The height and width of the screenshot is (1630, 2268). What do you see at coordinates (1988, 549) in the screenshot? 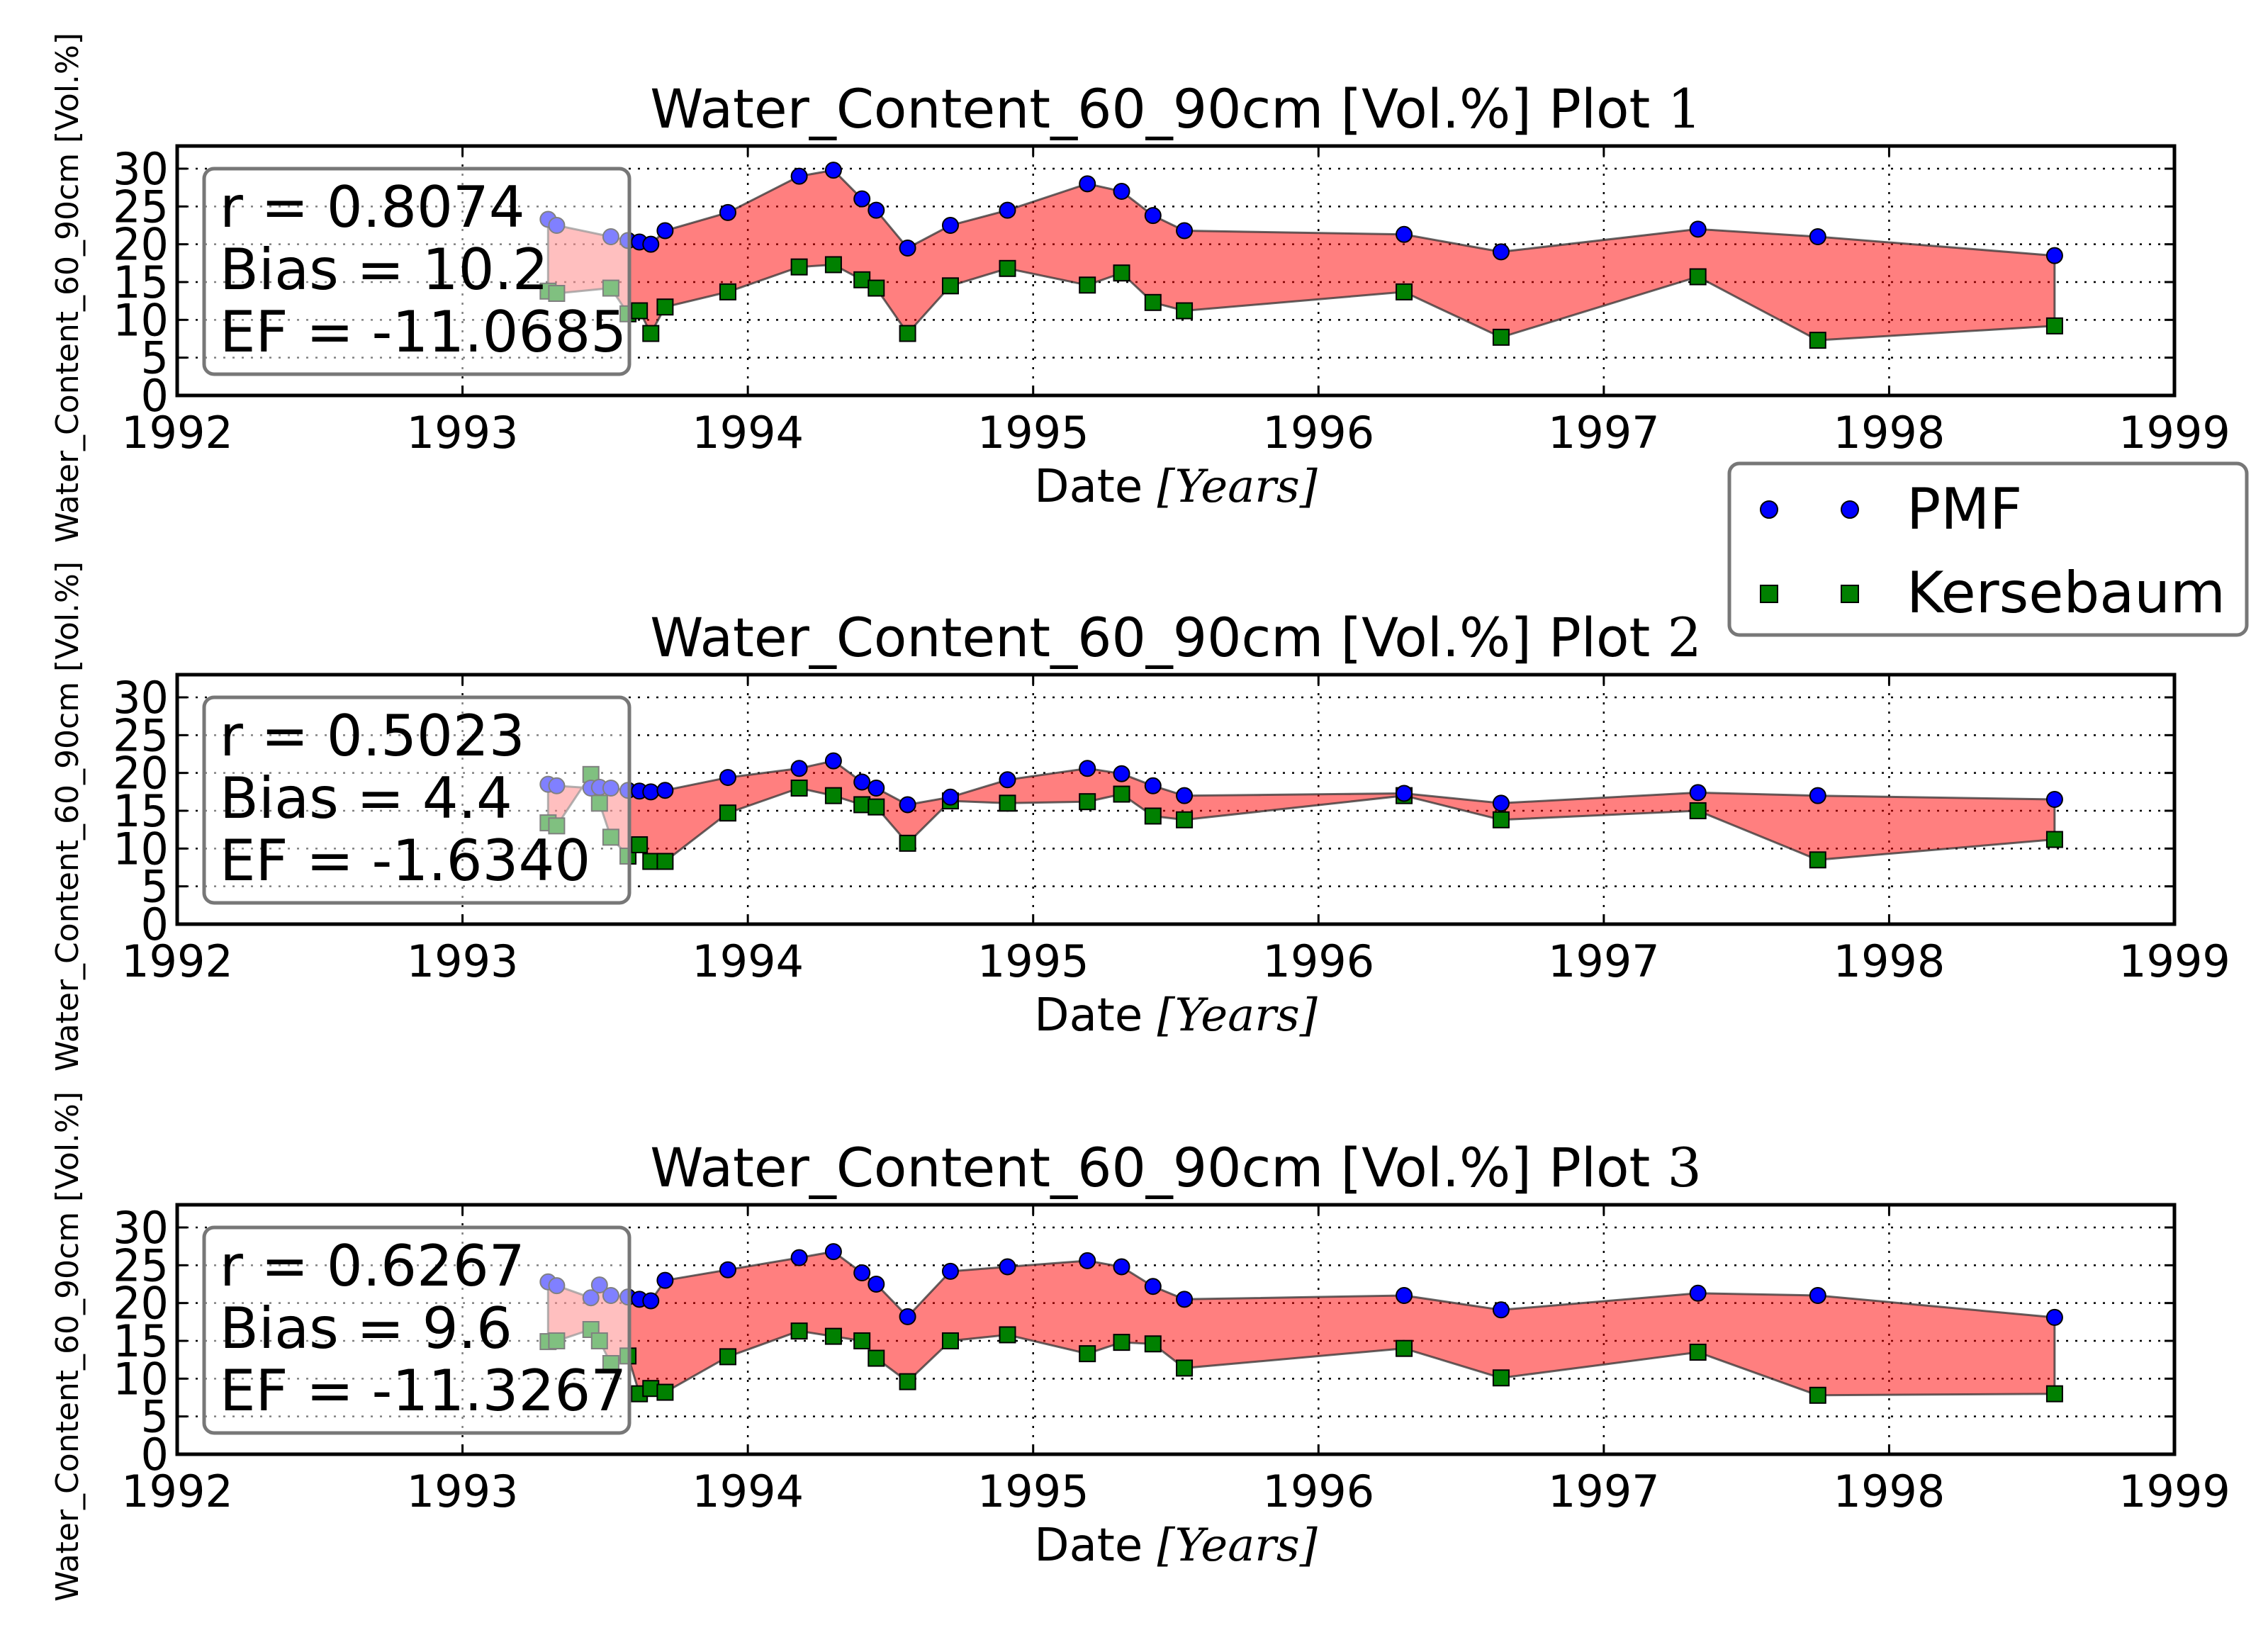
I see `legend: PMF Kersebaum` at bounding box center [1988, 549].